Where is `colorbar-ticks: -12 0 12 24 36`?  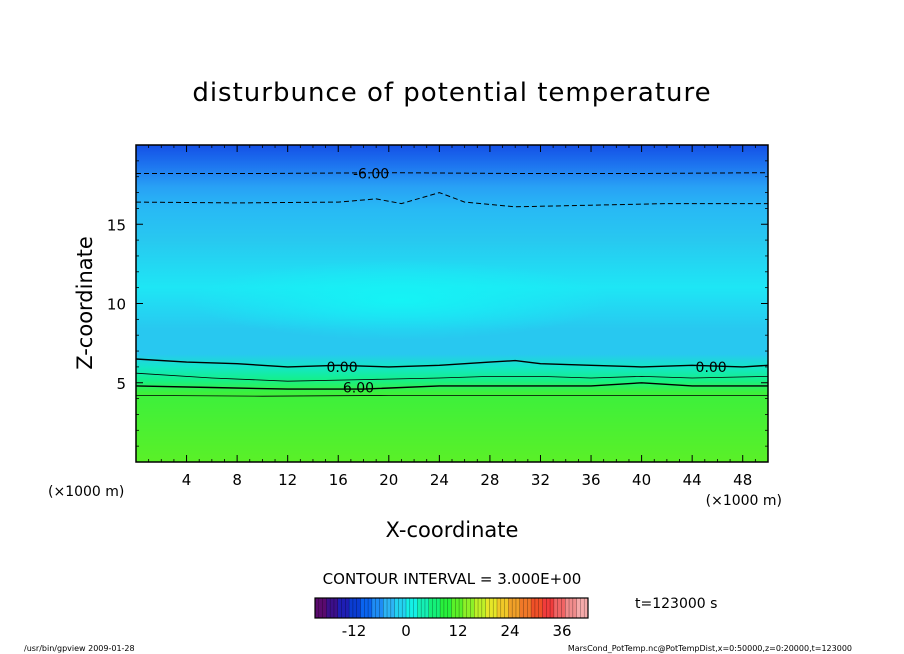 colorbar-ticks: -12 0 12 24 36 is located at coordinates (457, 631).